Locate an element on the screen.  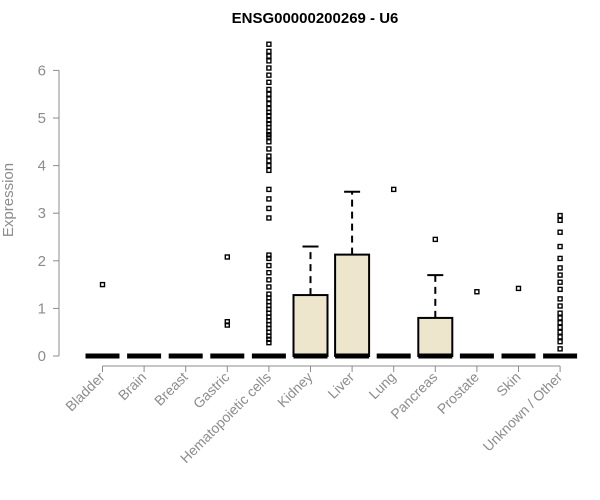
chart-title: ENSG00000200269 - U6 is located at coordinates (315, 18).